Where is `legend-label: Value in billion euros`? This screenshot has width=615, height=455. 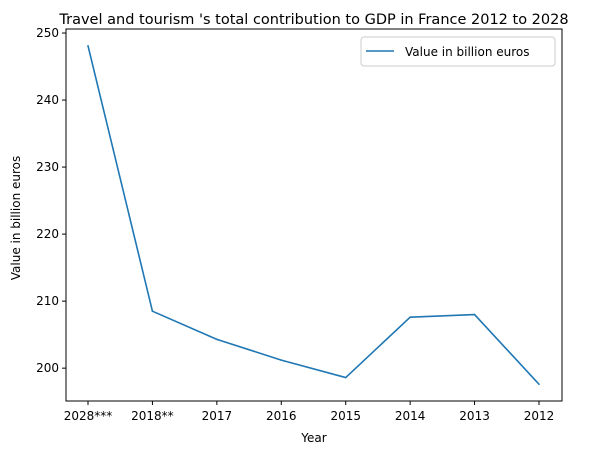
legend-label: Value in billion euros is located at coordinates (467, 52).